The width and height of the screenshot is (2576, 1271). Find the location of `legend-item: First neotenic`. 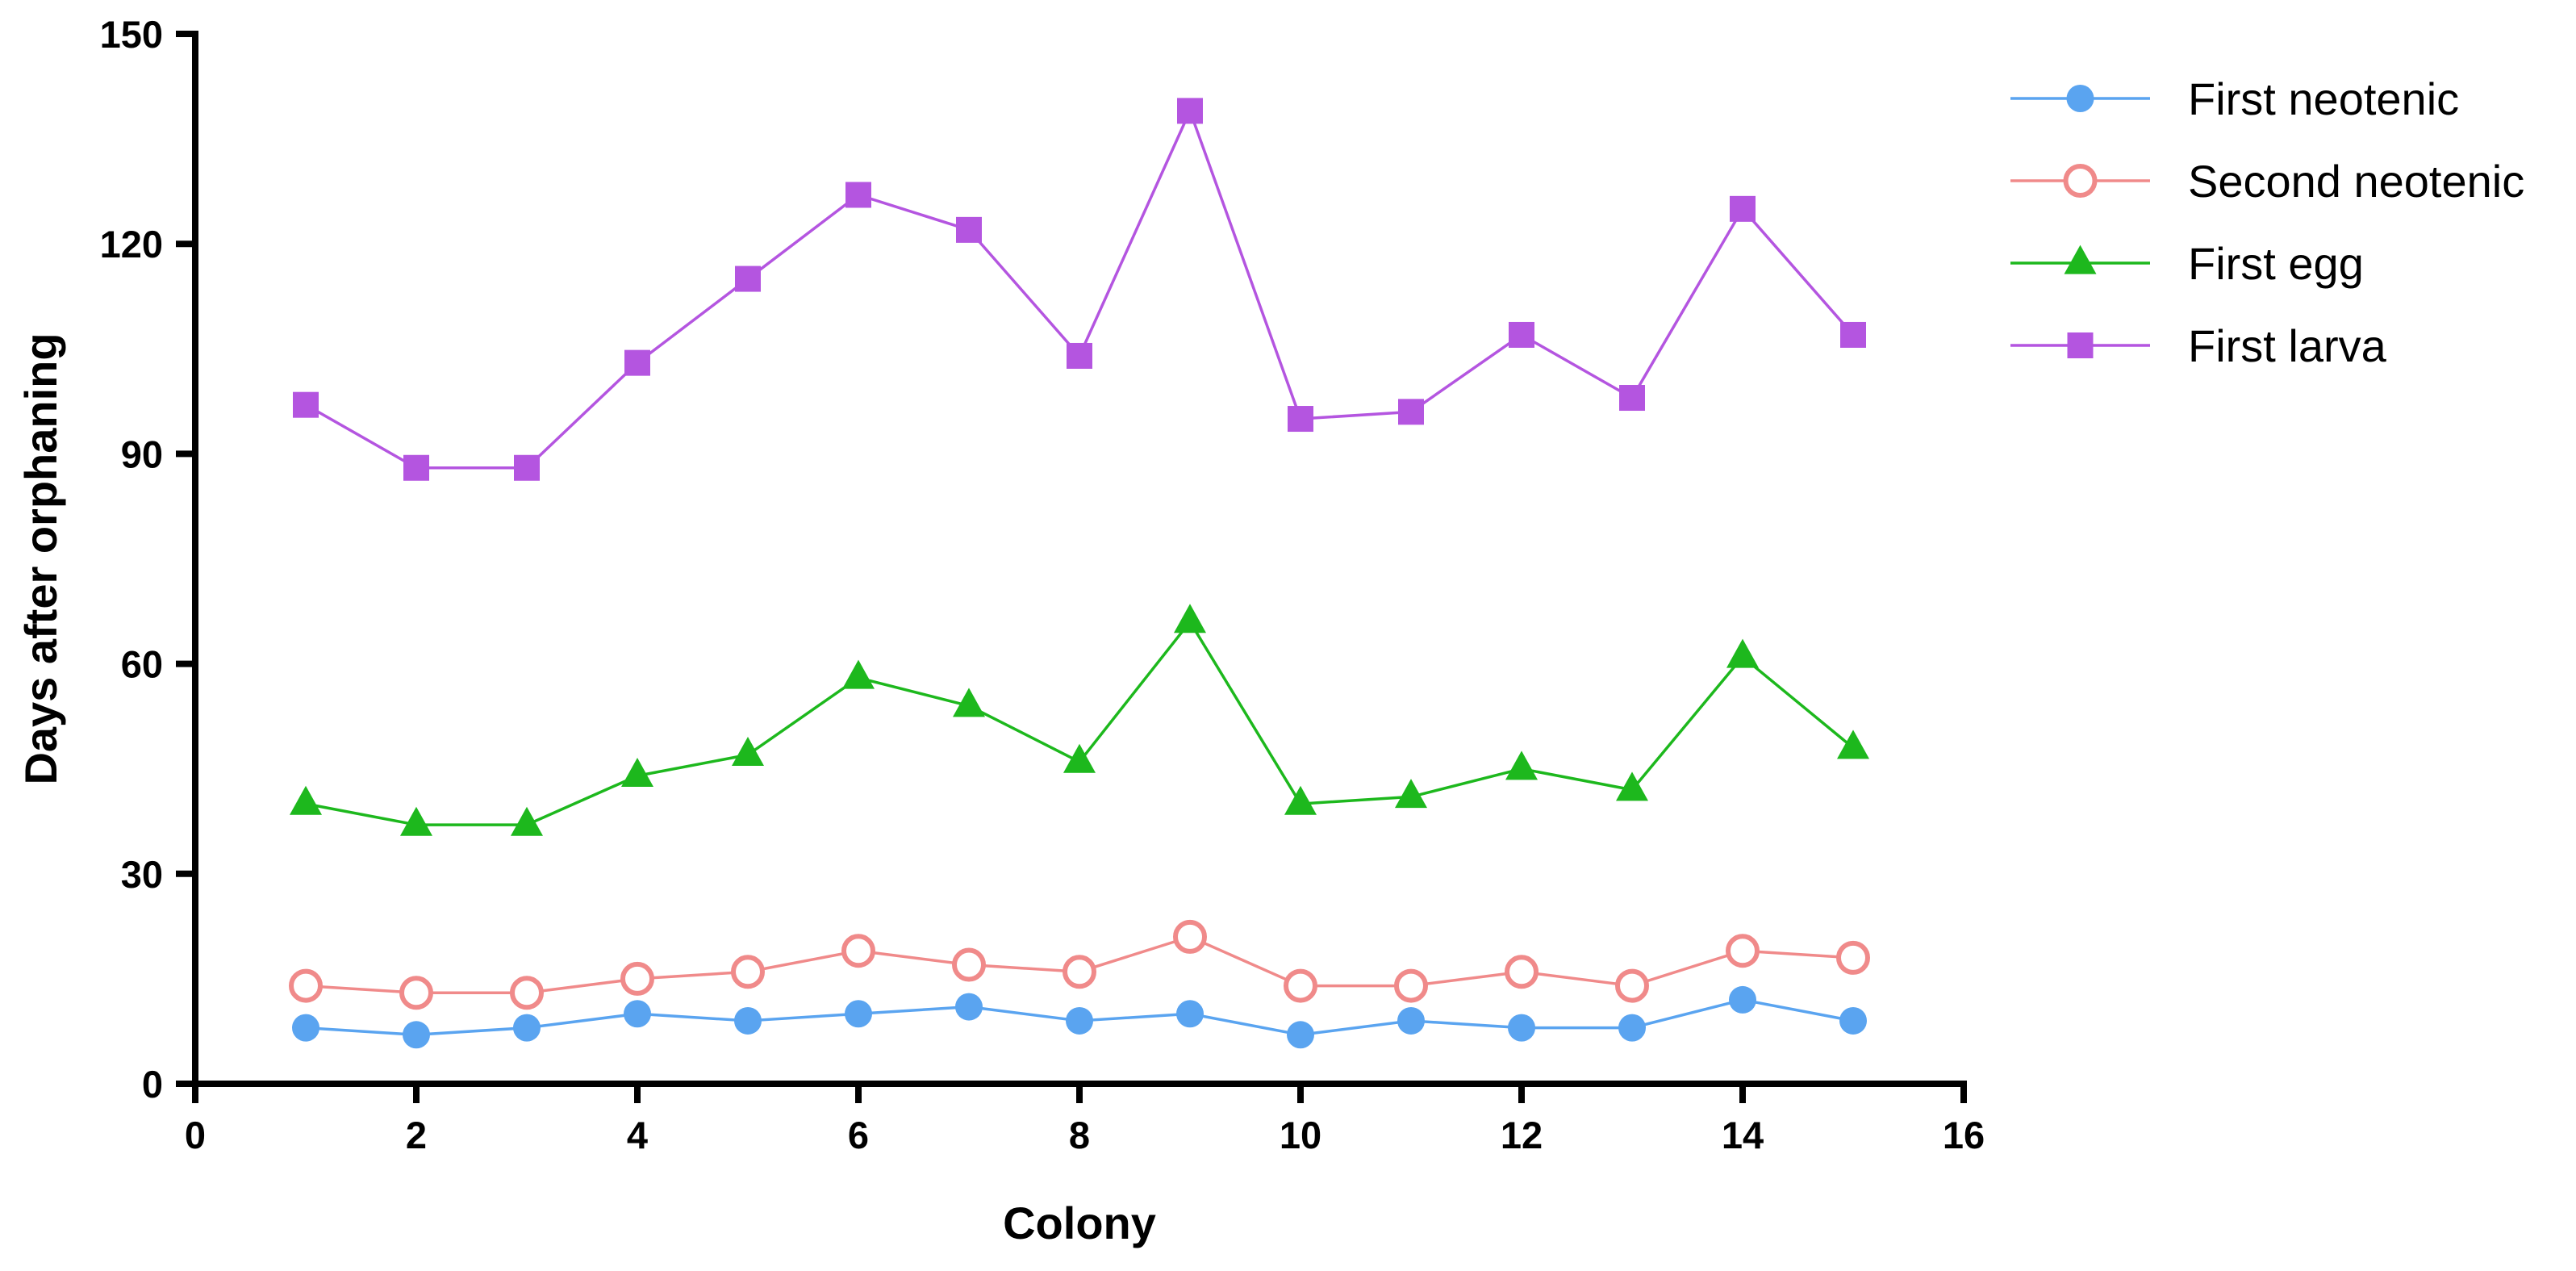

legend-item: First neotenic is located at coordinates (2235, 99).